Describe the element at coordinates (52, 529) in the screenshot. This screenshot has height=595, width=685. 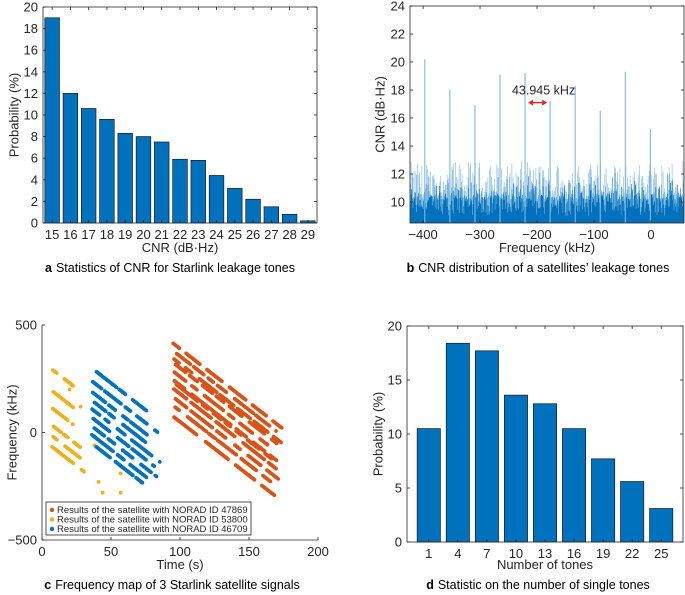
I see `legend-marker` at that location.